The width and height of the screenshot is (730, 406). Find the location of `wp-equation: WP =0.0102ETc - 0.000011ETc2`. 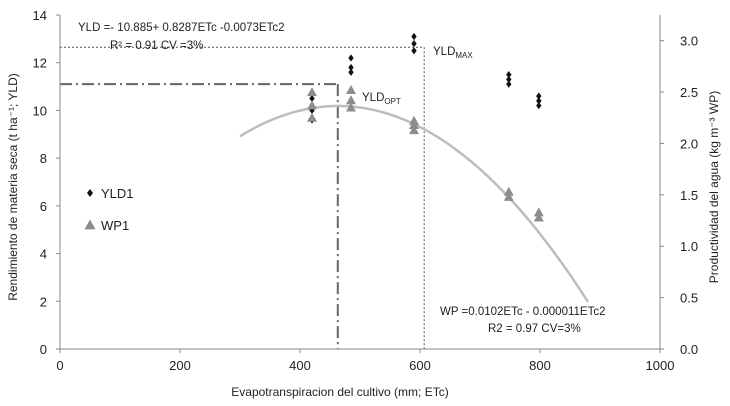

wp-equation: WP =0.0102ETc - 0.000011ETc2 is located at coordinates (522, 312).